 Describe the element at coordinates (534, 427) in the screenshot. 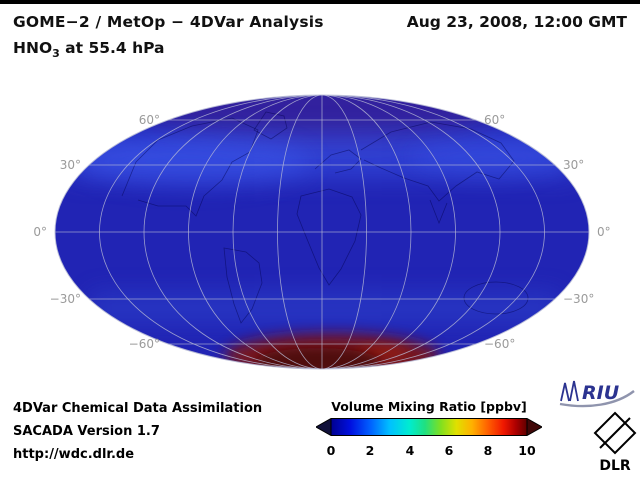

I see `colorbar-right-arrow` at that location.